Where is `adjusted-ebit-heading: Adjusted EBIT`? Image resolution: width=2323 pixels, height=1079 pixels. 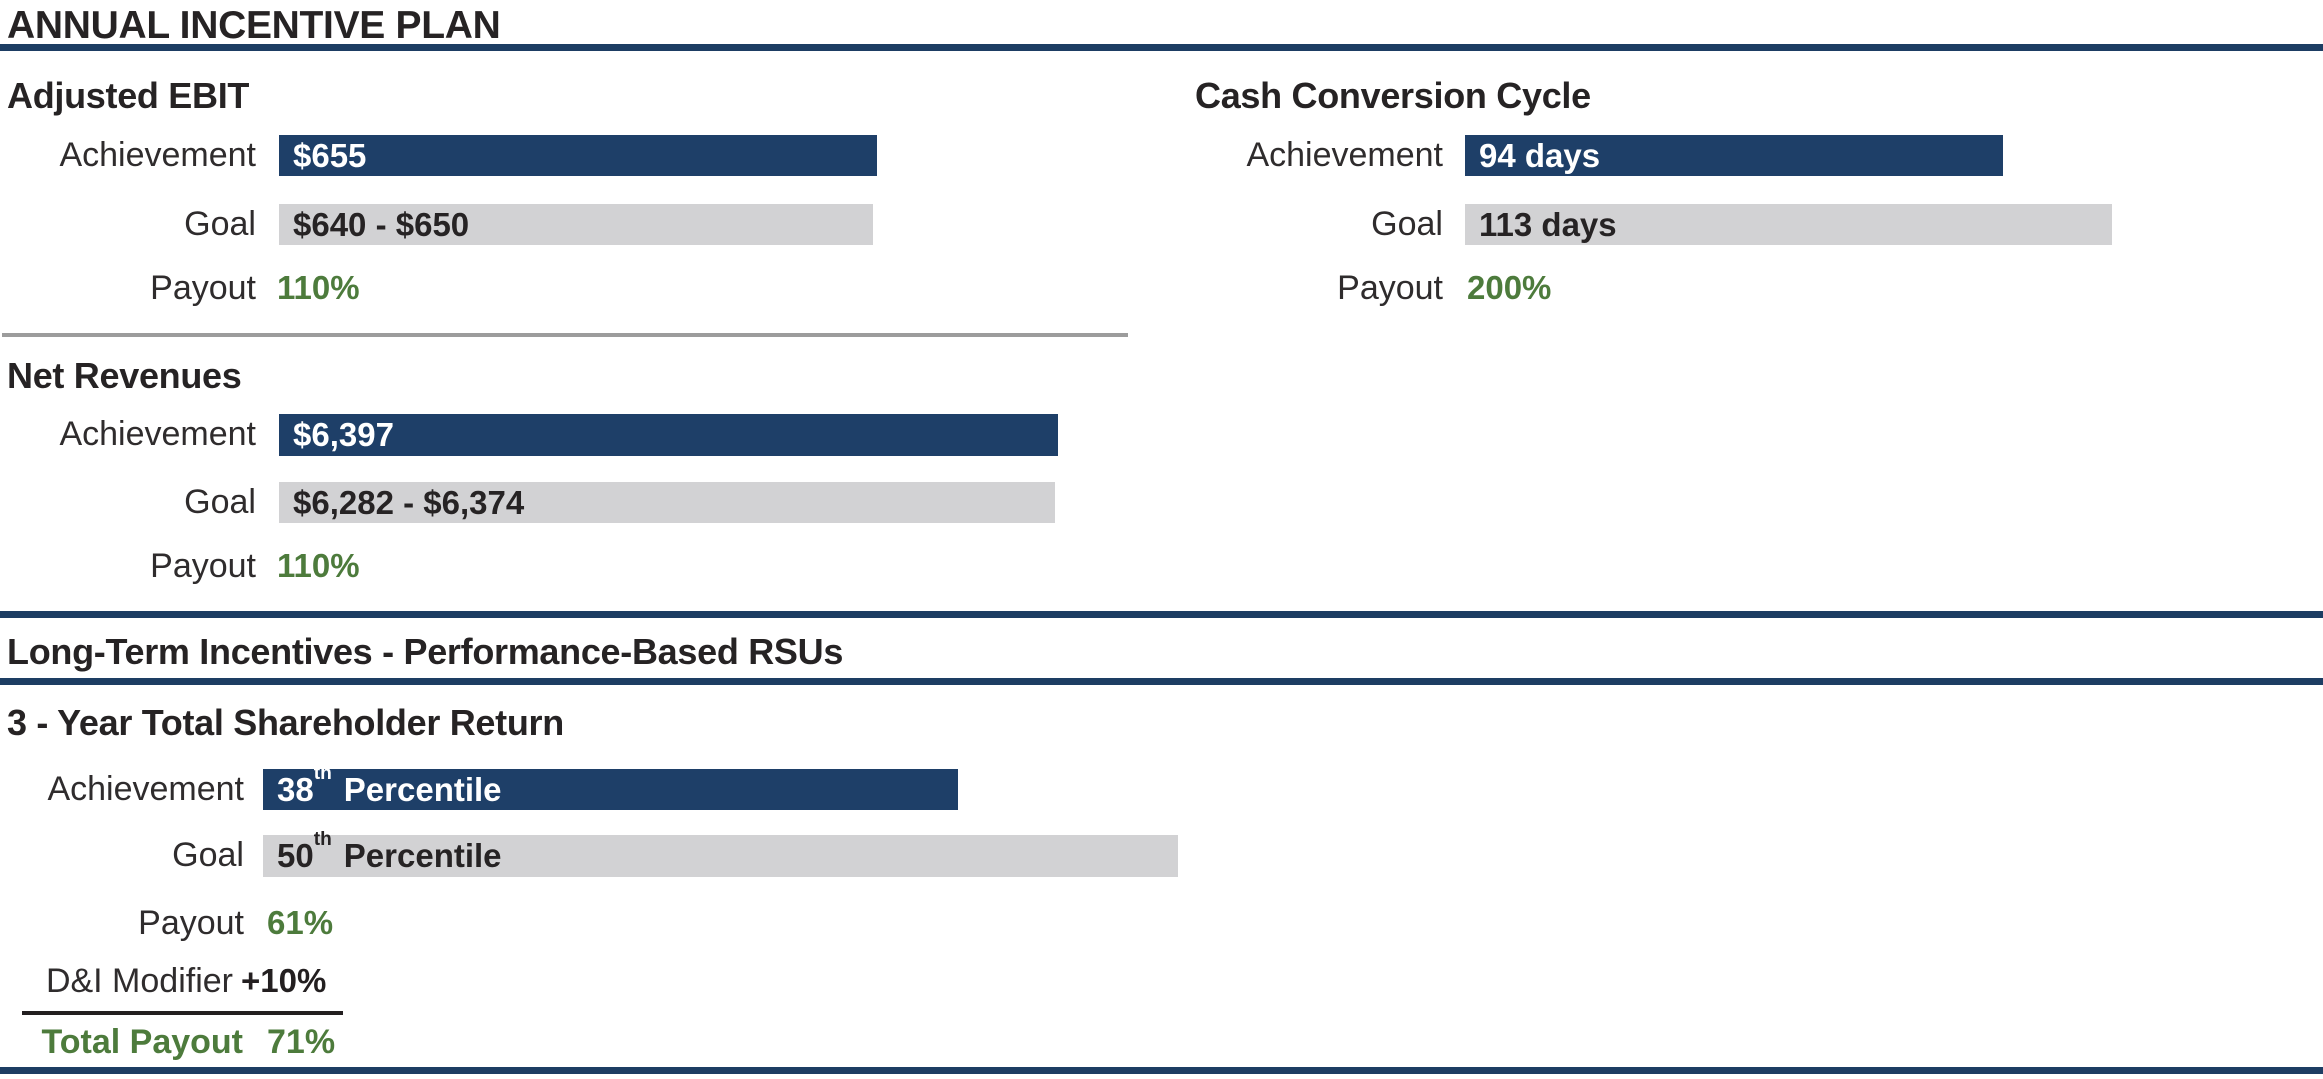 adjusted-ebit-heading: Adjusted EBIT is located at coordinates (128, 95).